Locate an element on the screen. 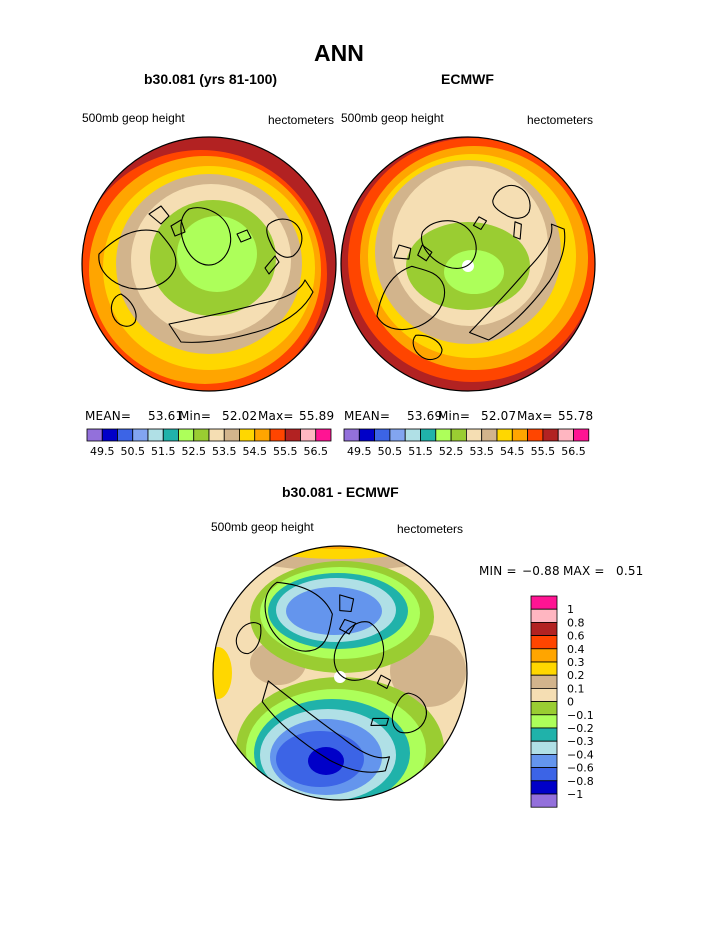 The image size is (723, 935). diff-min-value: −0.88 is located at coordinates (541, 571).